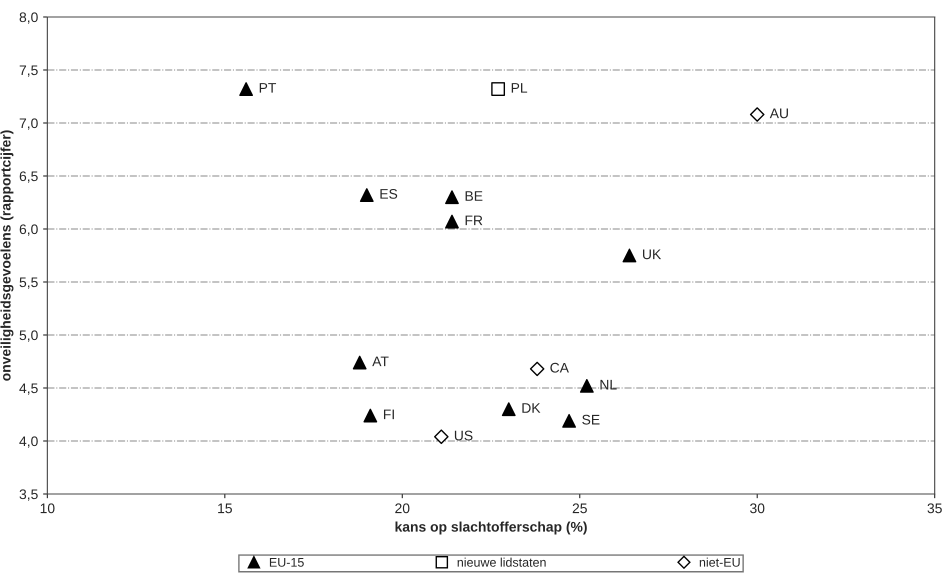 The width and height of the screenshot is (947, 586). I want to click on y-tick-label: 5,5, so click(29, 283).